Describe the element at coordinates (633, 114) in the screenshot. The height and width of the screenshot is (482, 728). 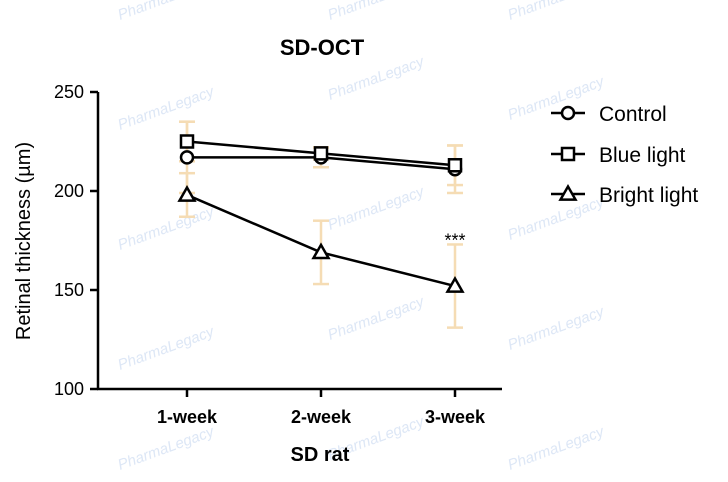
I see `legend-label: Control` at that location.